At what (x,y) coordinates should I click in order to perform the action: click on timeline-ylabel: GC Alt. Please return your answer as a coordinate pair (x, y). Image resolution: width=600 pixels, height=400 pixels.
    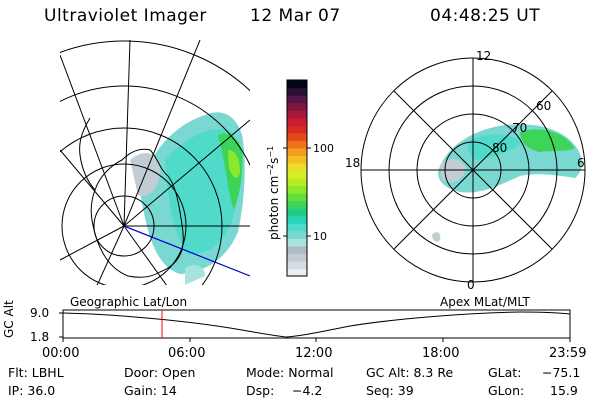
    Looking at the image, I should click on (9, 319).